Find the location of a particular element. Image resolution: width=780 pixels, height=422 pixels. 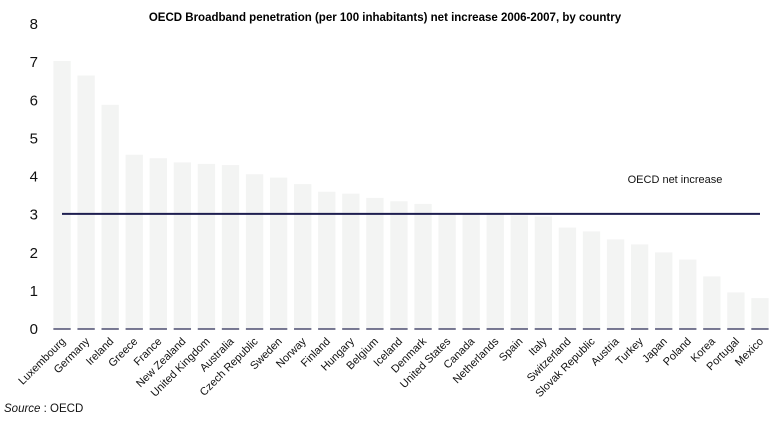

y-tick-label-8: 8 is located at coordinates (34, 24).